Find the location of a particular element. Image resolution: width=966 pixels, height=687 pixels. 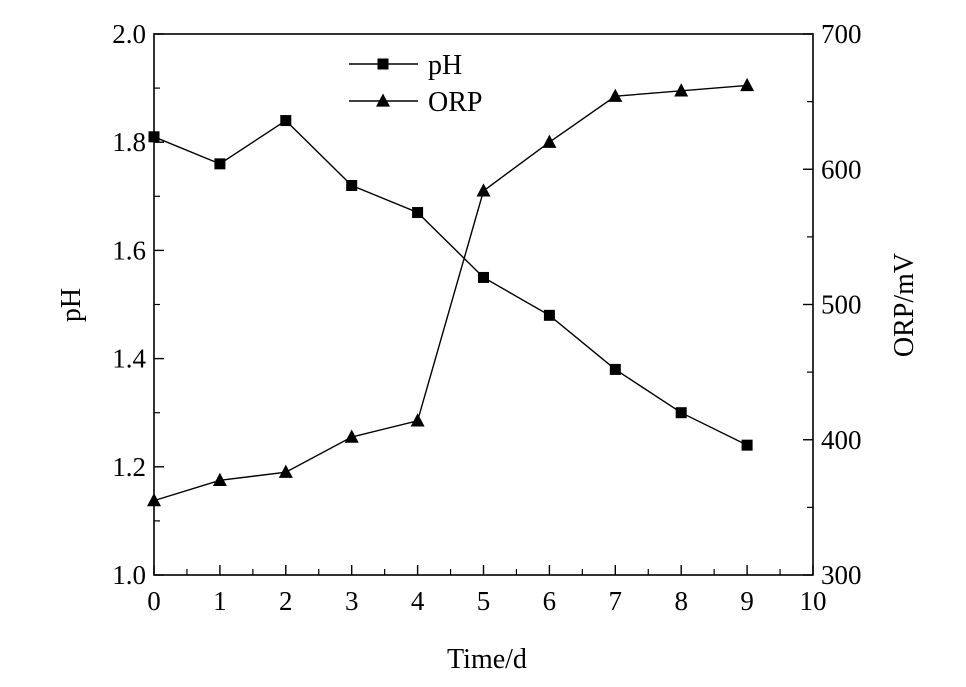

legend-orp-marker is located at coordinates (383, 100).